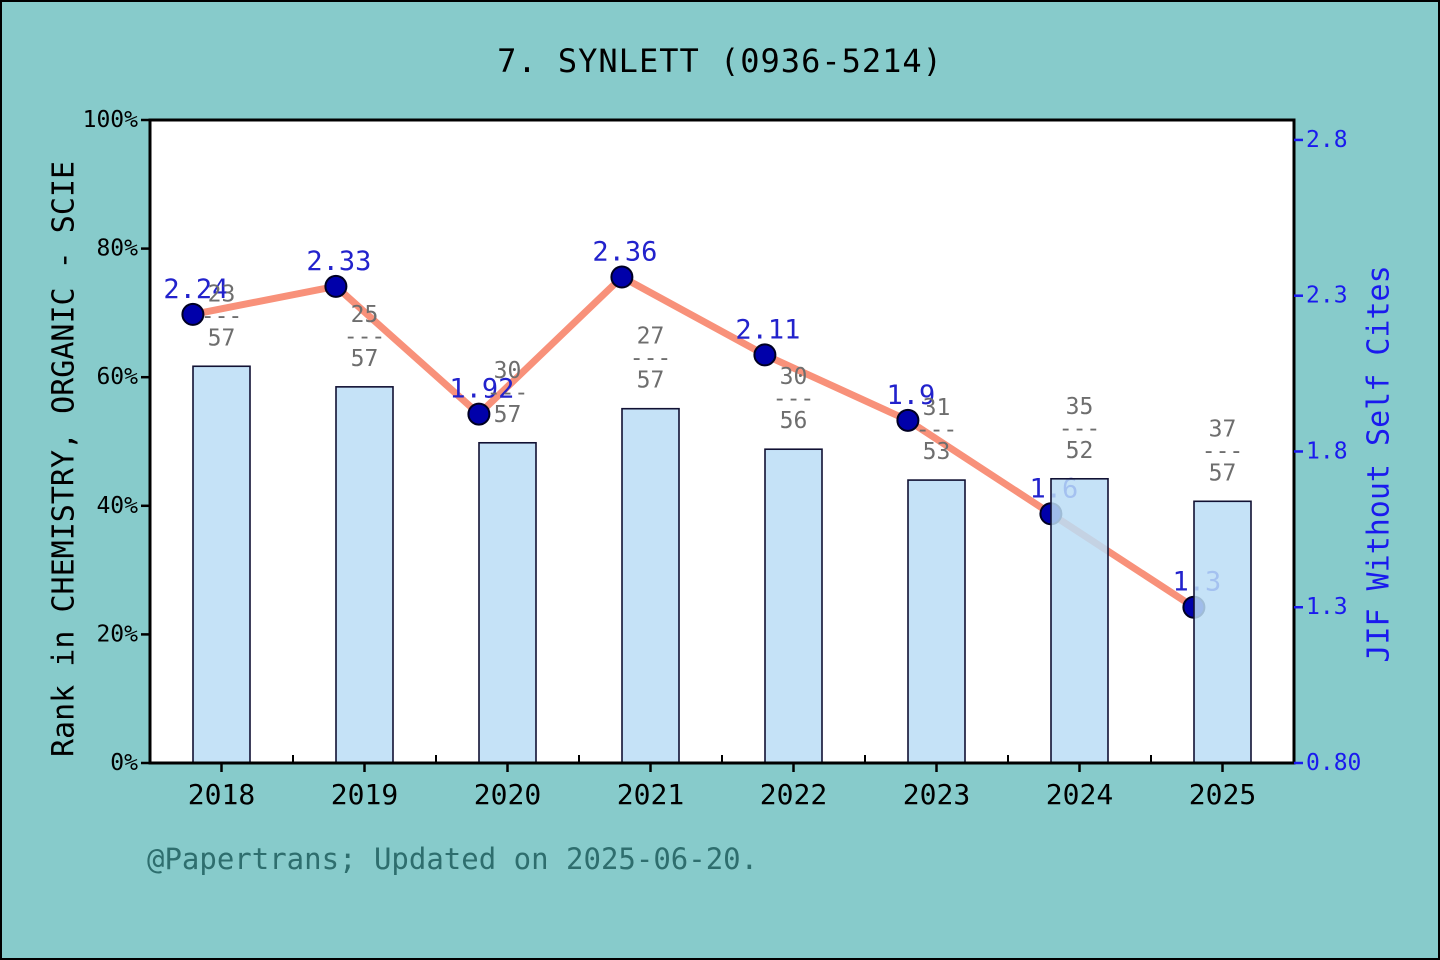 This screenshot has height=960, width=1440. I want to click on x-tick-label-2025: 2025, so click(1222, 794).